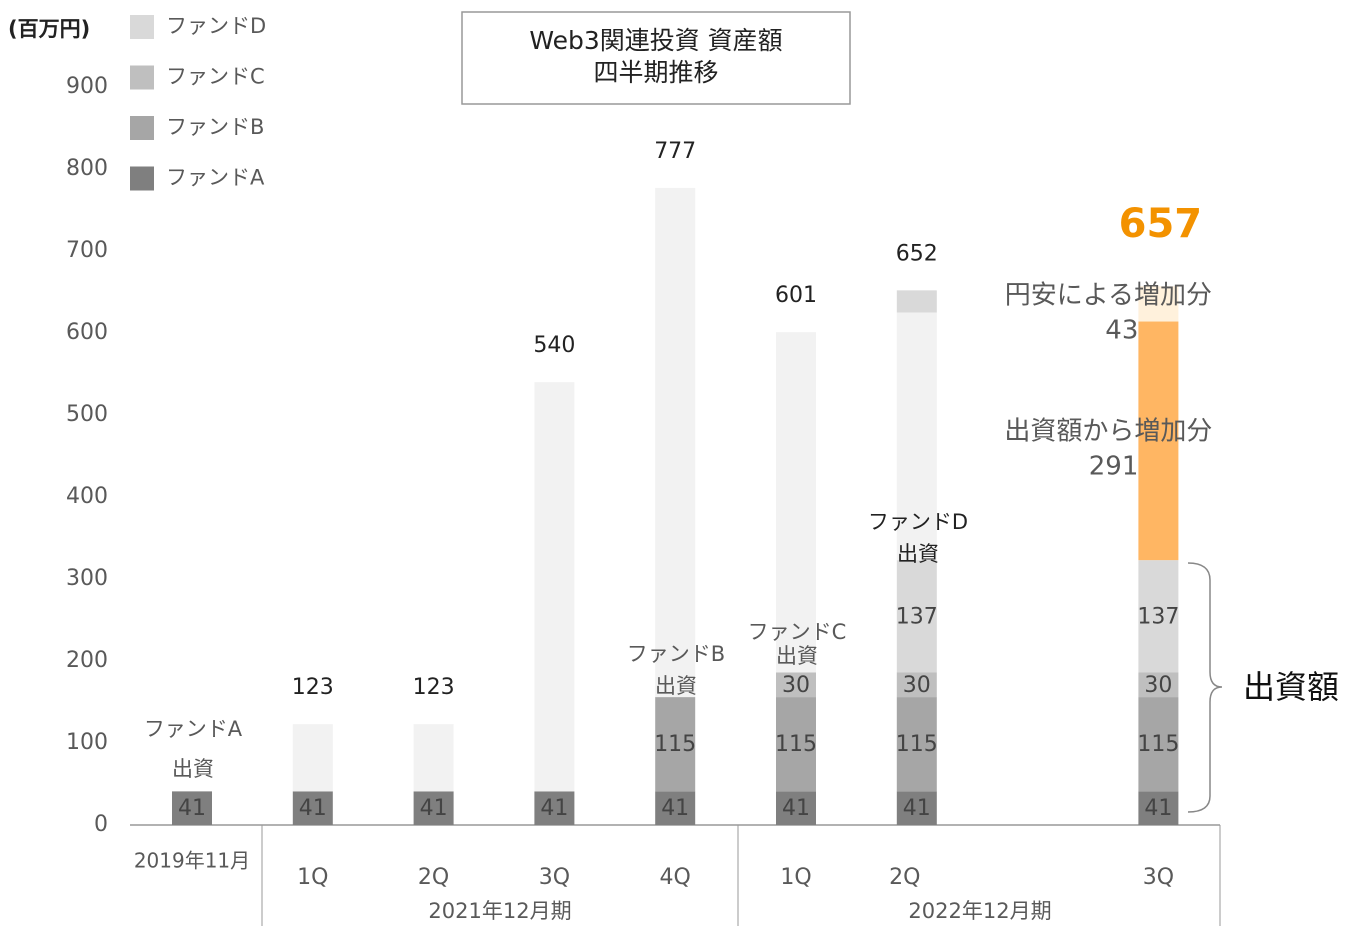  What do you see at coordinates (87, 414) in the screenshot?
I see `y-tick-label: 500` at bounding box center [87, 414].